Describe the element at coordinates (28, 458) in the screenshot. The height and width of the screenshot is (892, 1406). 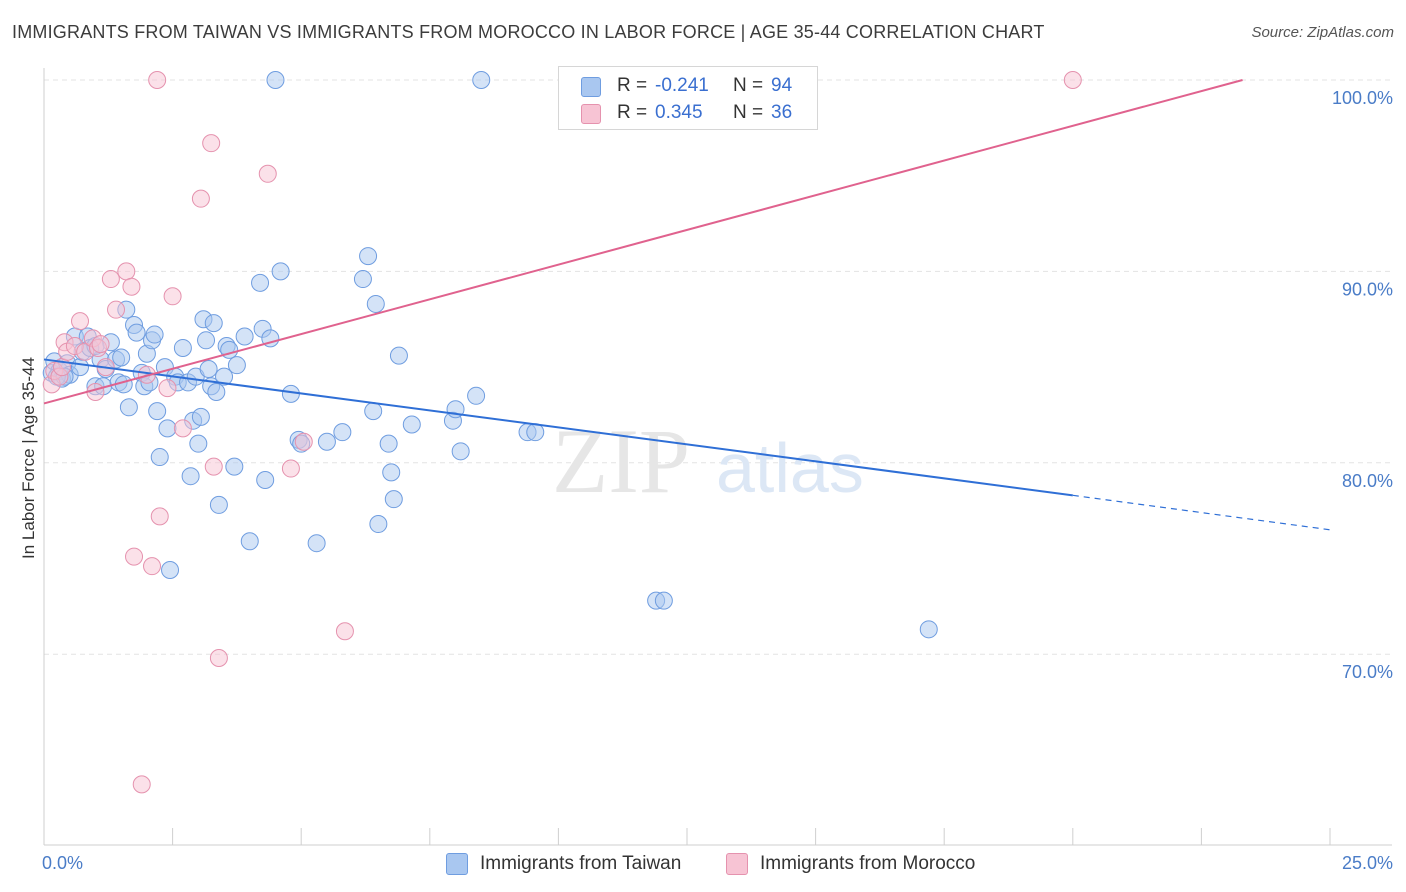
I see `y-axis-title: In Labor Force | Age 35-44` at that location.